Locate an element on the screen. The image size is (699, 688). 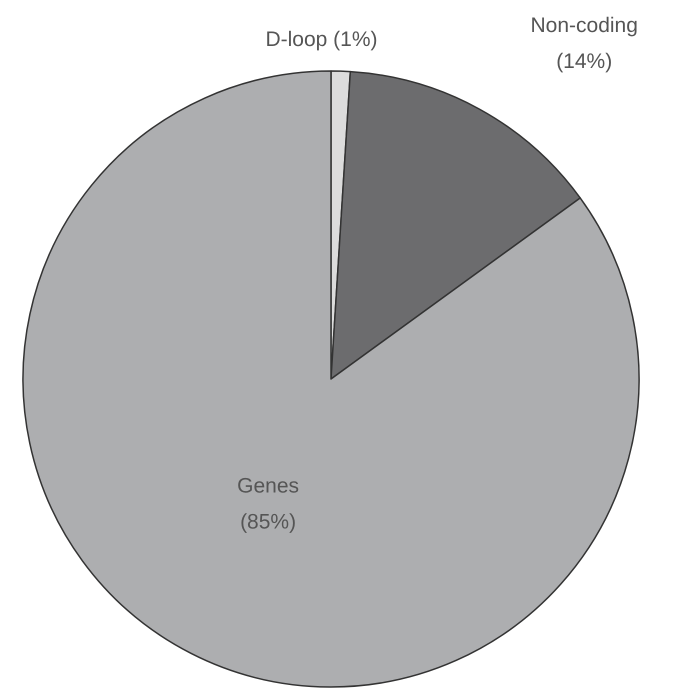
data-label: (14%) is located at coordinates (584, 62).